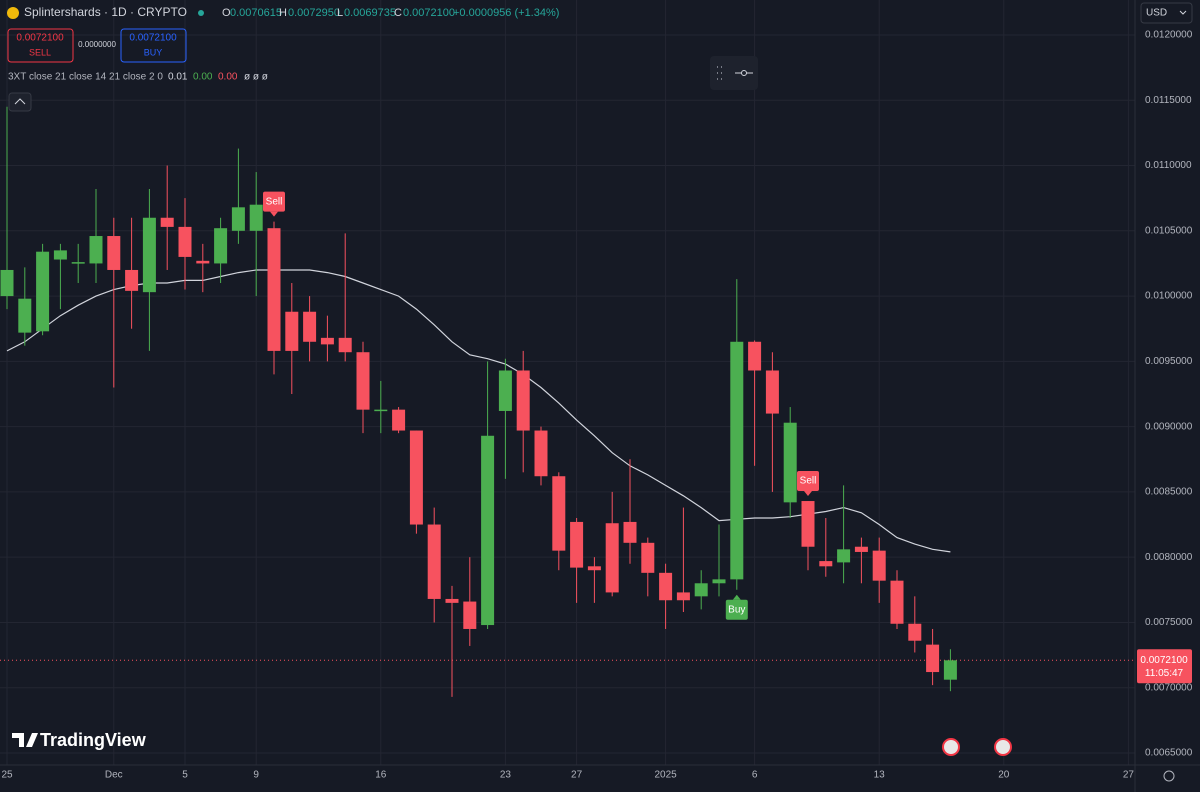  I want to click on x-tick-label: 13, so click(880, 775).